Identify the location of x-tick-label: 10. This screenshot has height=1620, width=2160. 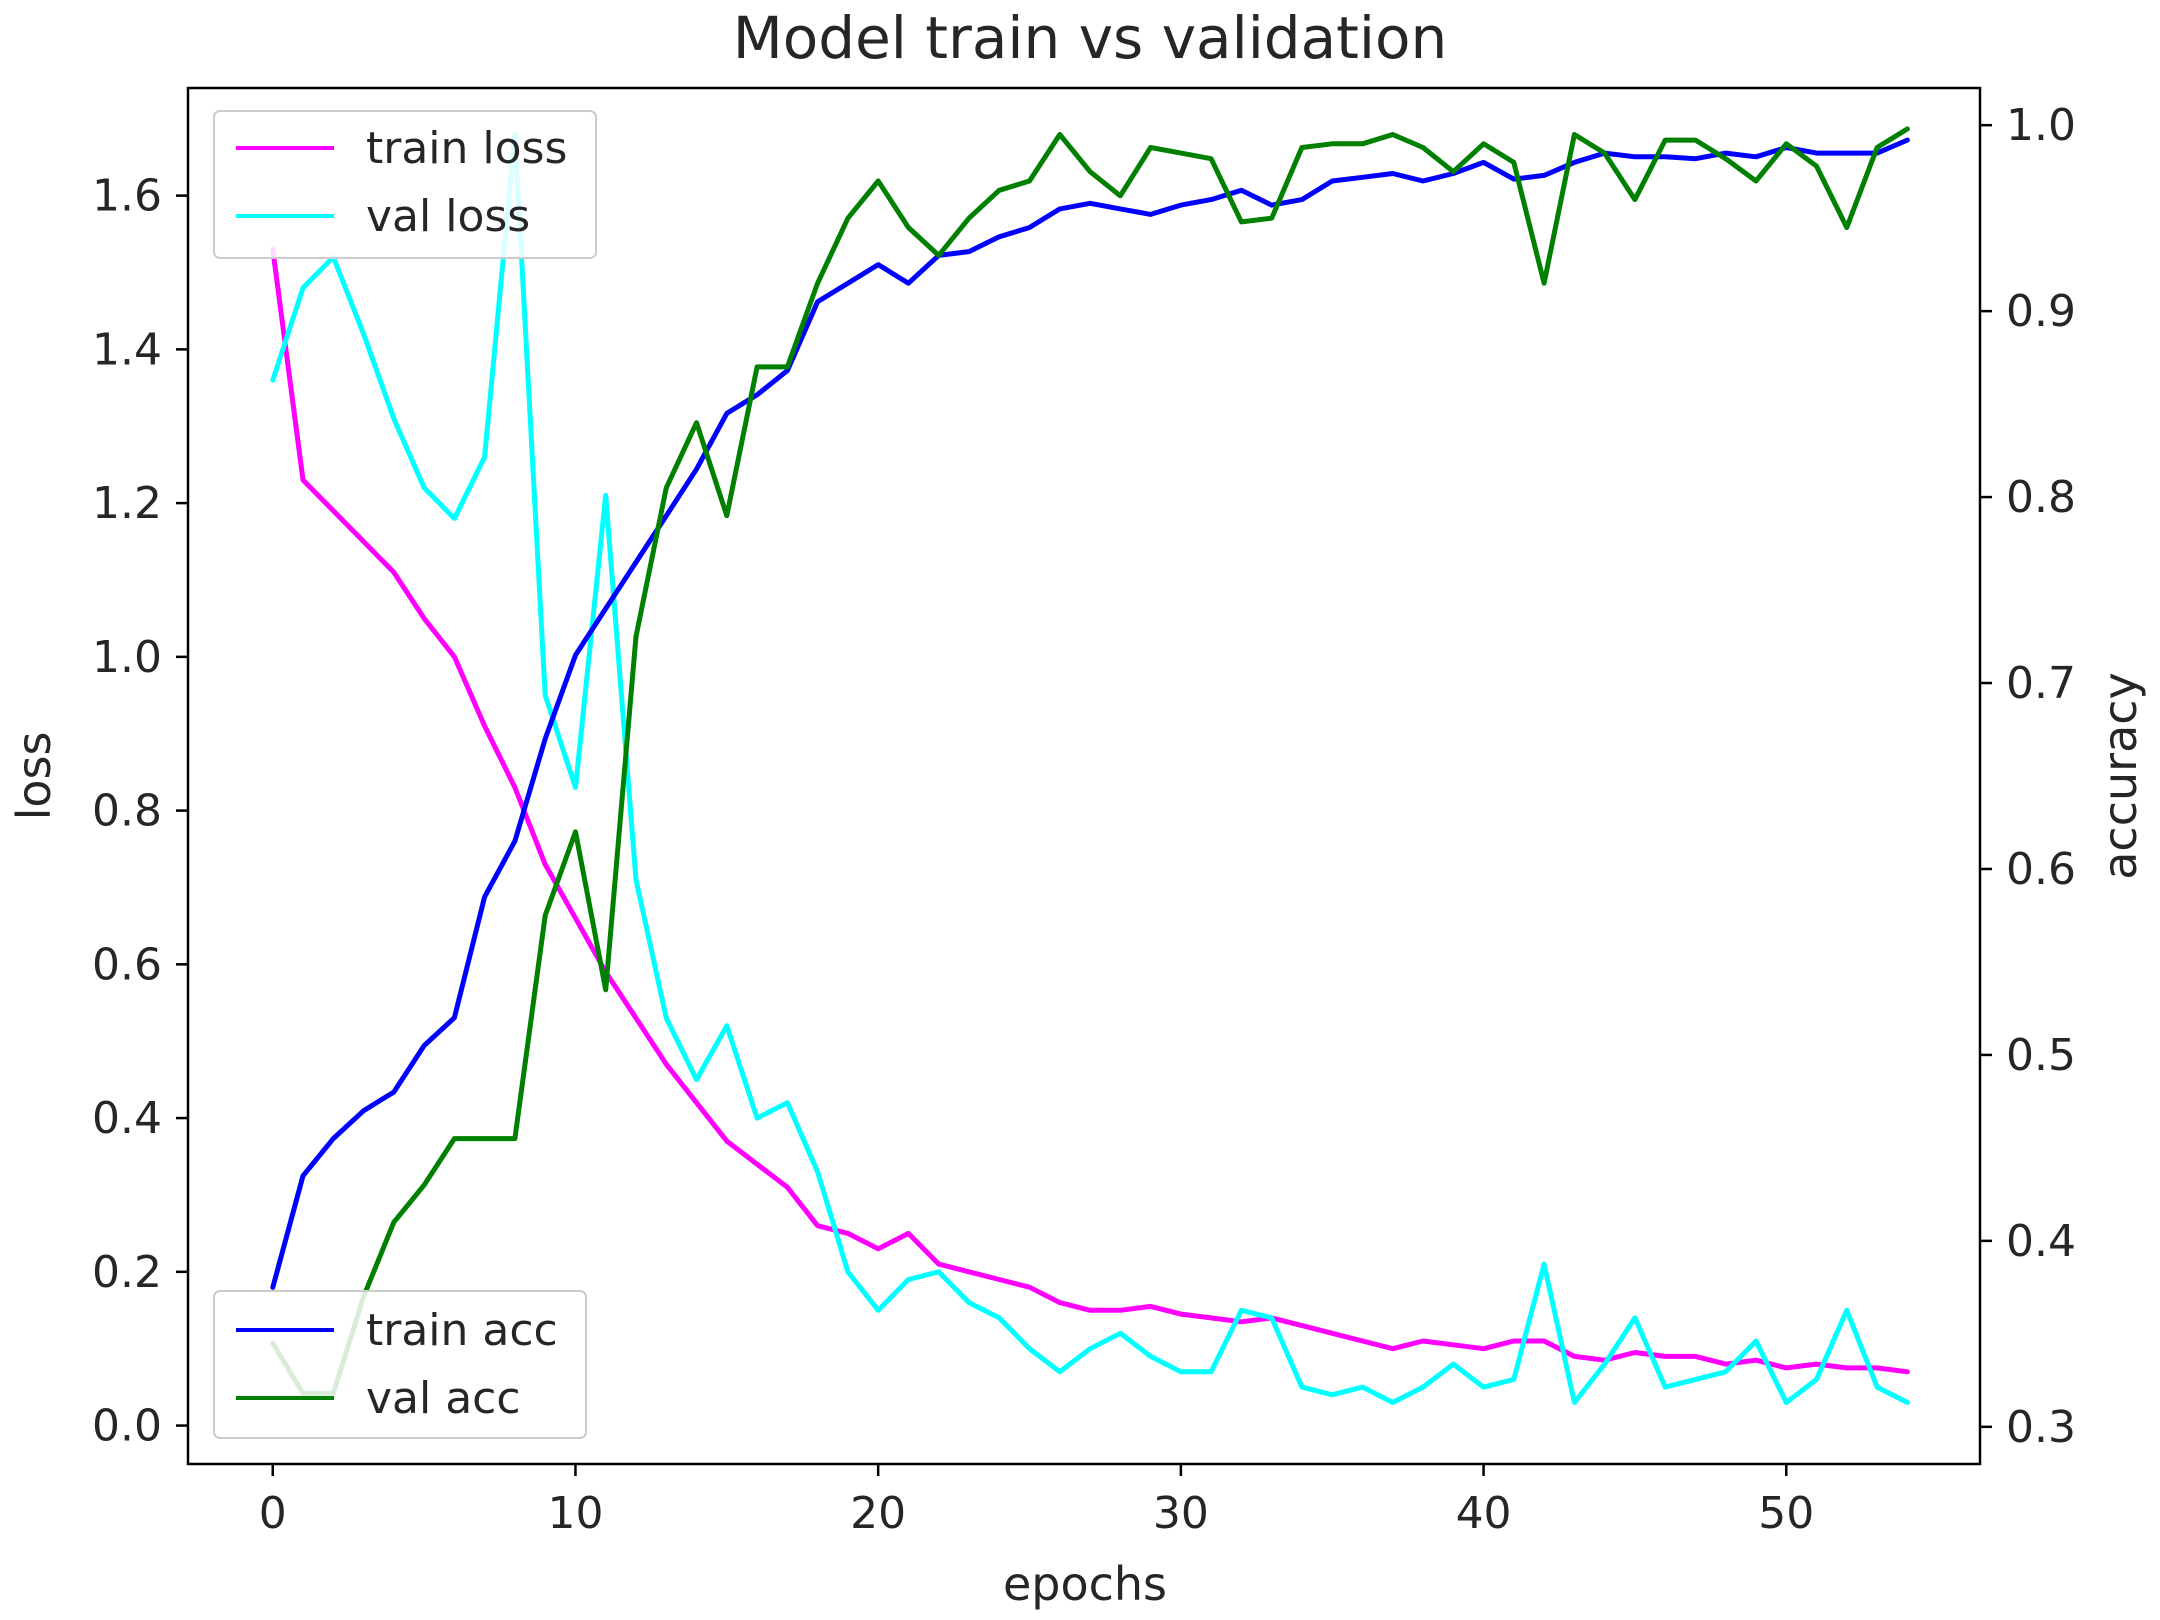
(575, 1513).